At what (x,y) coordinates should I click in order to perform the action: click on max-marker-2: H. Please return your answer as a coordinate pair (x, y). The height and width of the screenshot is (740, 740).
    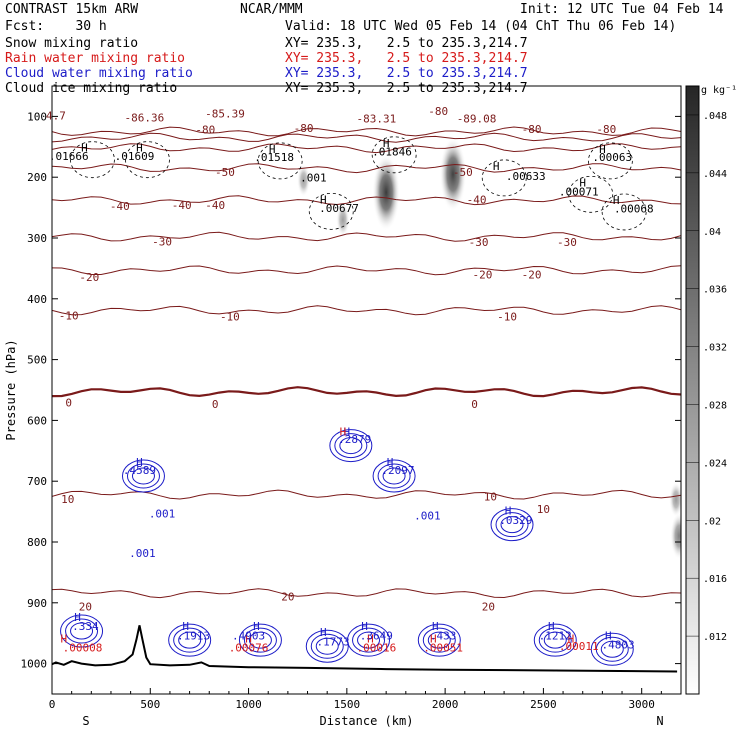
    Looking at the image, I should click on (272, 149).